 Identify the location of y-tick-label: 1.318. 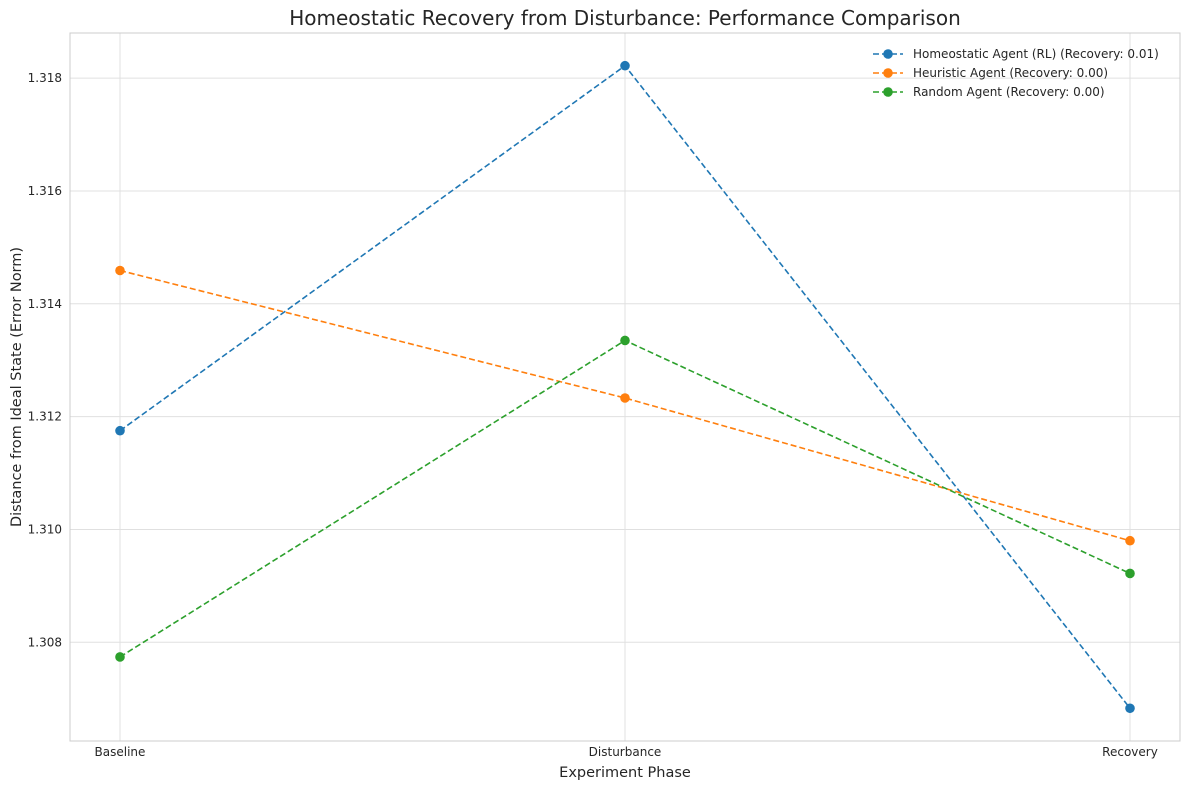
(45, 78).